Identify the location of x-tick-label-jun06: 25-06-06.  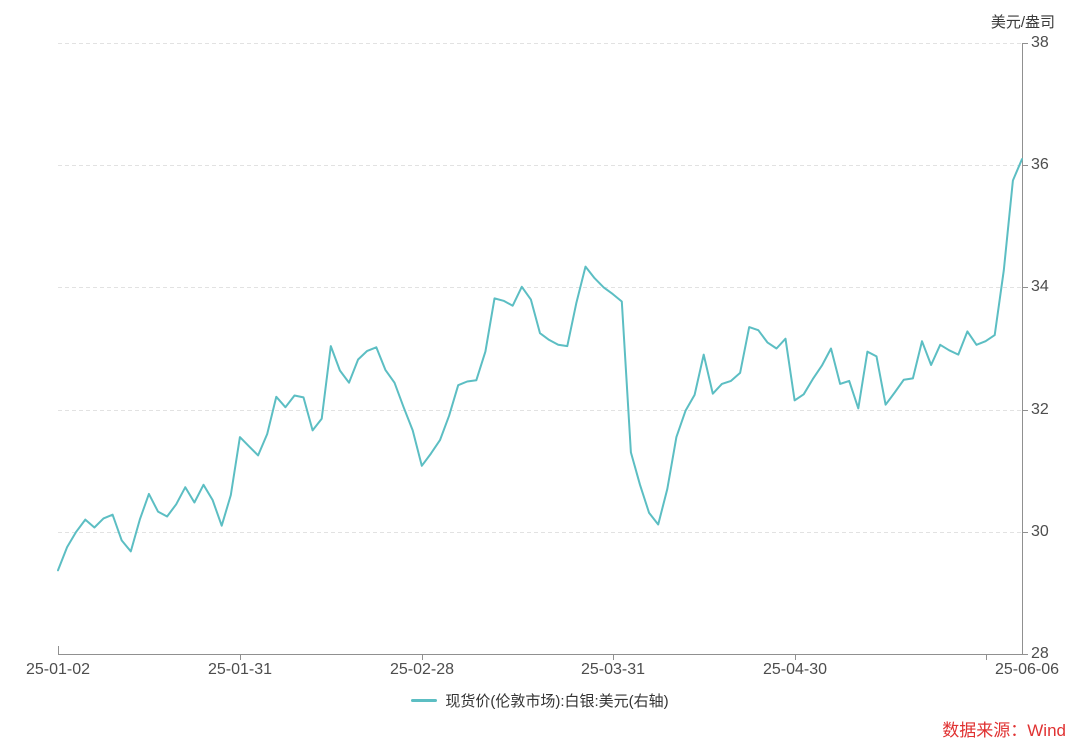
(1027, 669).